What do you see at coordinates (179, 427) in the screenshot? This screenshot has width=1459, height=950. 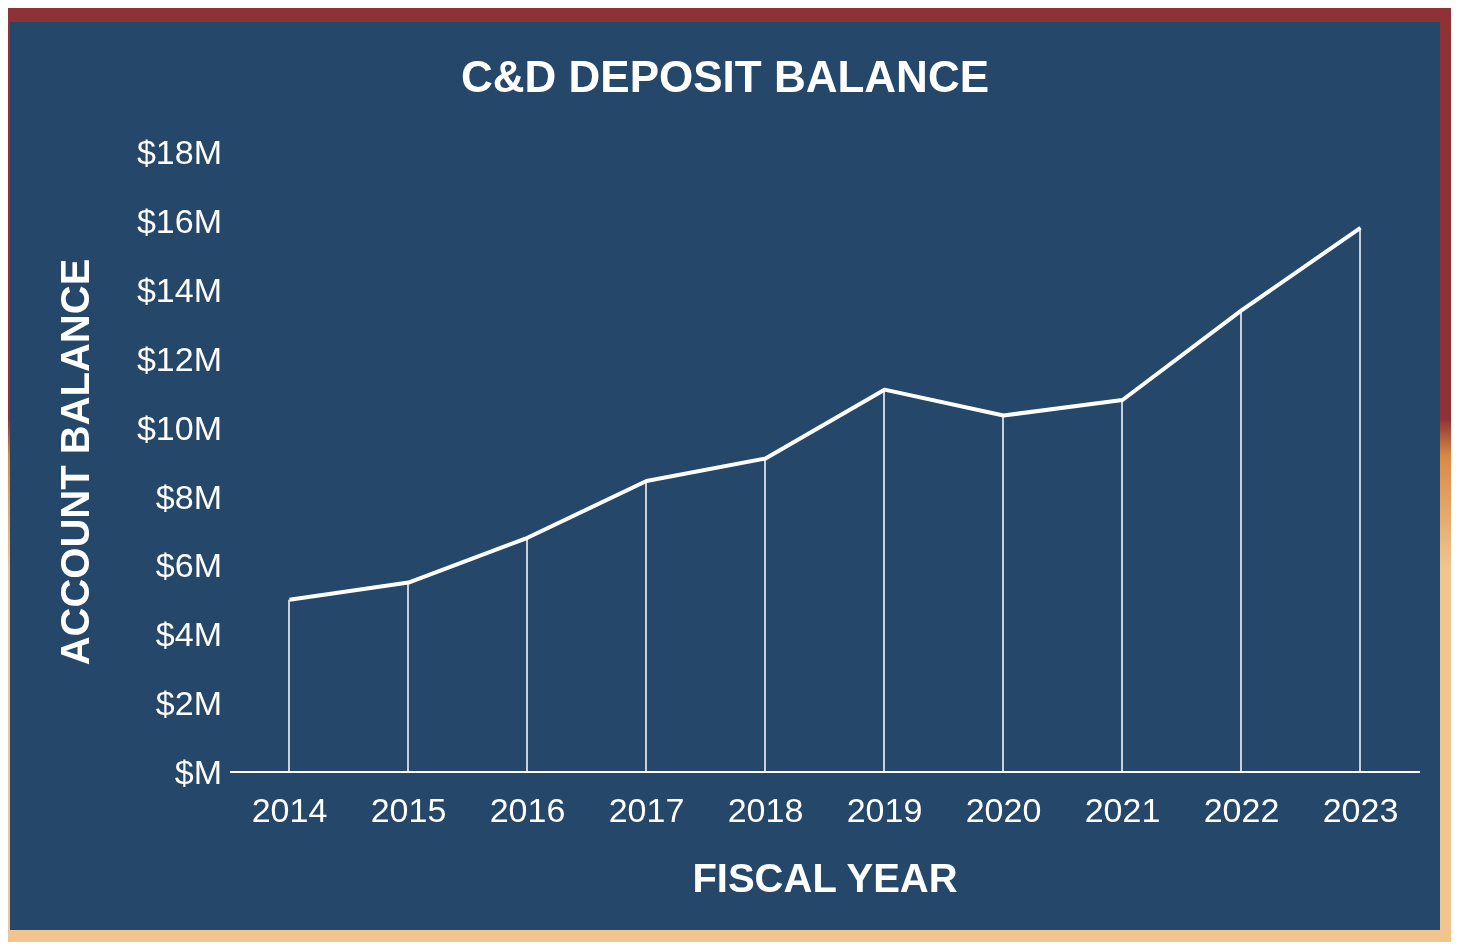 I see `y-tick-label: $10M` at bounding box center [179, 427].